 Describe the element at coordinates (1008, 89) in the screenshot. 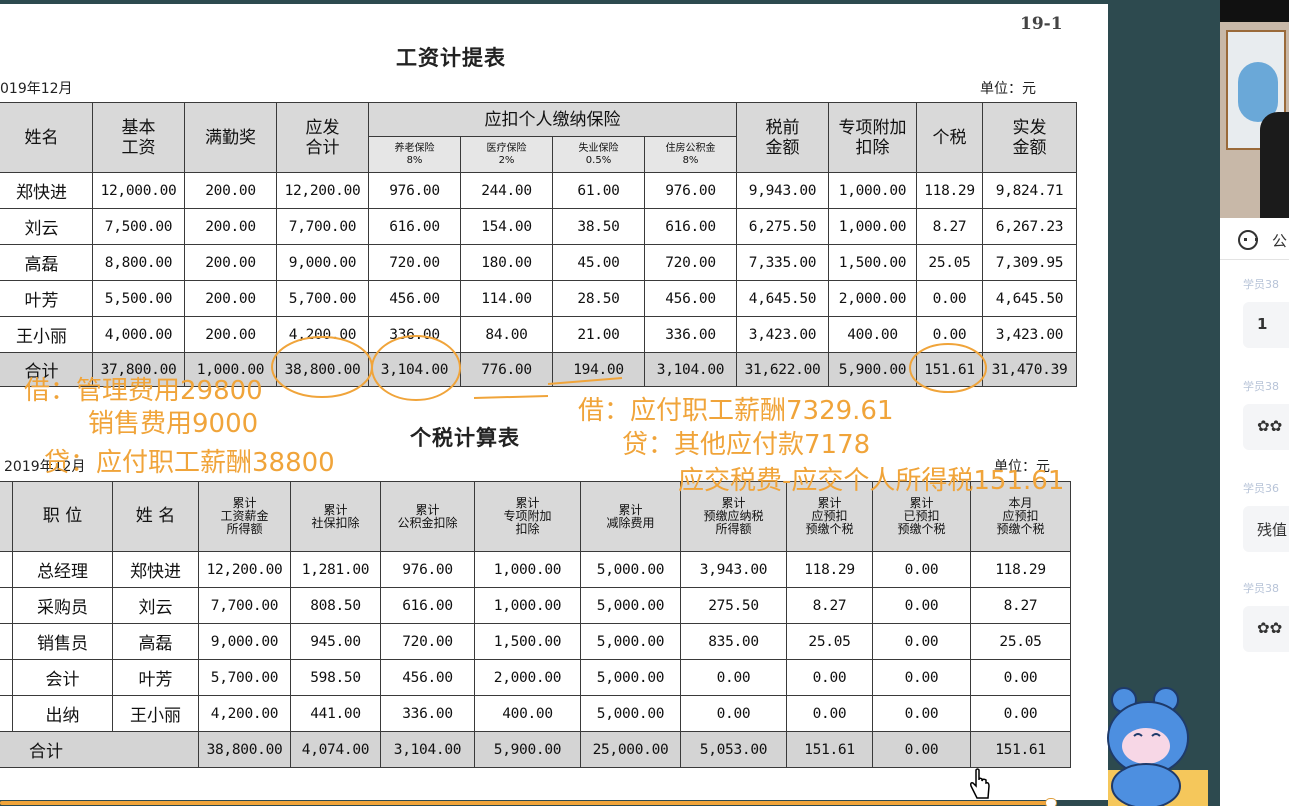

I see `salary-sheet-unit: 单位：元` at that location.